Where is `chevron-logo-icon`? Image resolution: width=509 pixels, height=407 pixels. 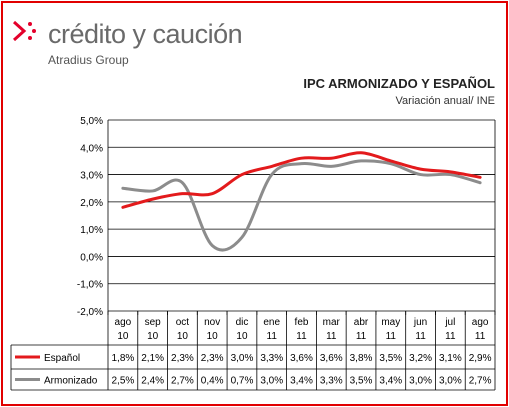
chevron-logo-icon is located at coordinates (24, 31).